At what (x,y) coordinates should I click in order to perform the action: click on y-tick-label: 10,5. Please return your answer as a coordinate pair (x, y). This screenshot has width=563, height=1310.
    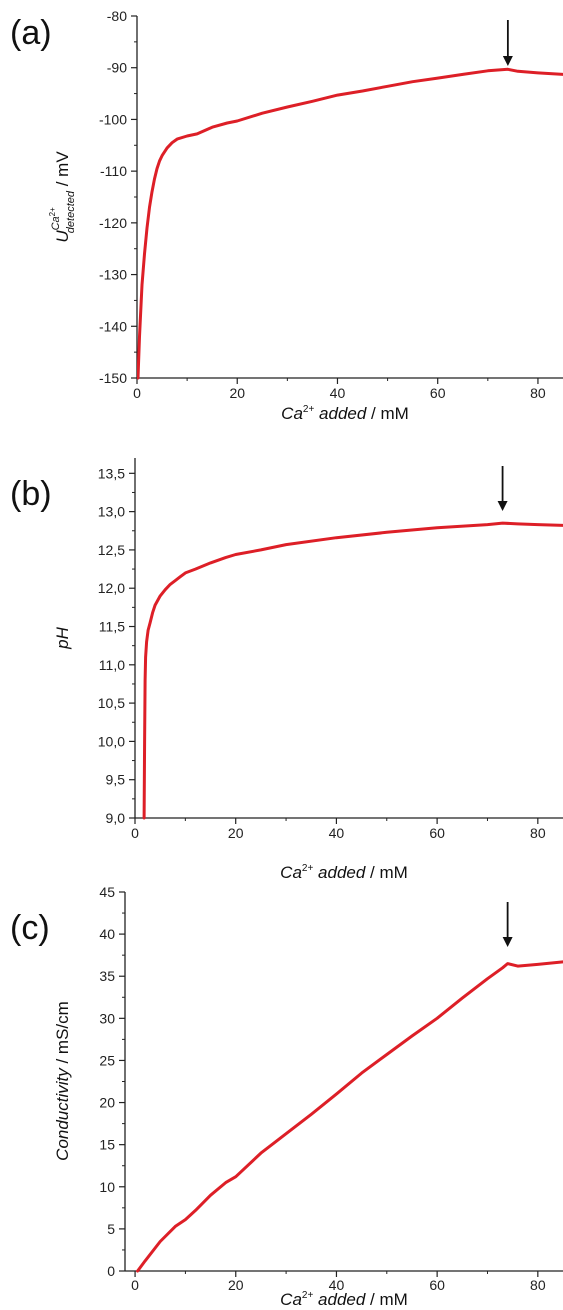
    Looking at the image, I should click on (111, 703).